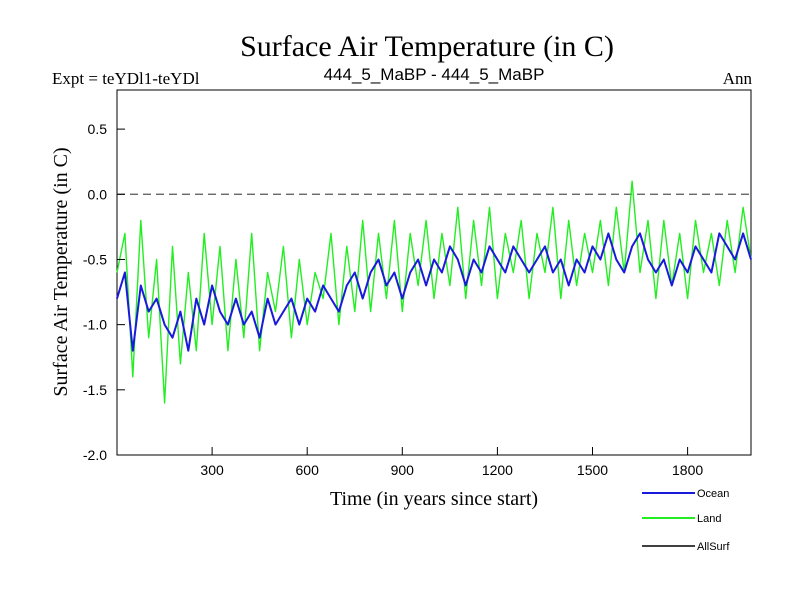 Image resolution: width=800 pixels, height=600 pixels. What do you see at coordinates (95, 259) in the screenshot?
I see `y-tick-label: -0.5` at bounding box center [95, 259].